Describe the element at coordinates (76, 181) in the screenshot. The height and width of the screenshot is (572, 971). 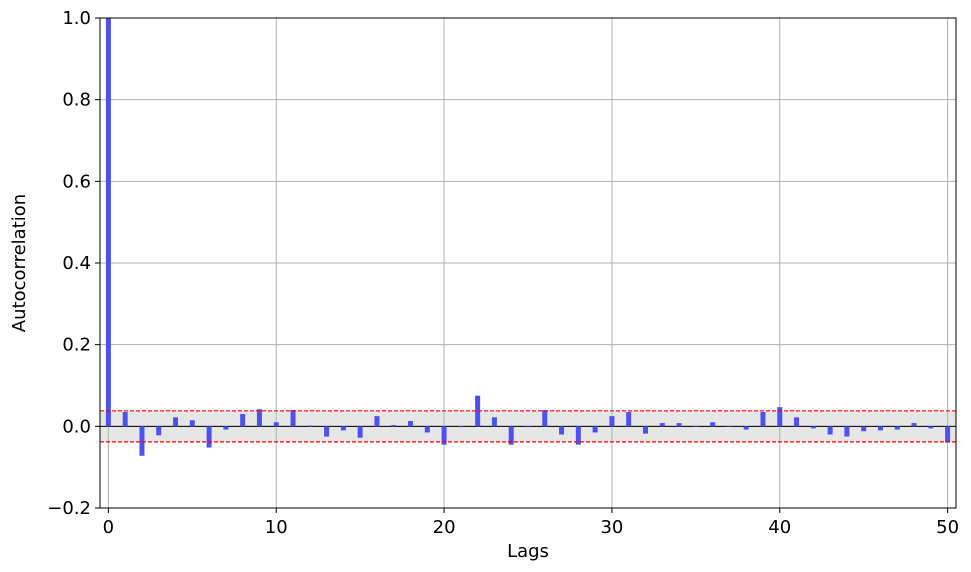
I see `y-tick-label: 0.6` at that location.